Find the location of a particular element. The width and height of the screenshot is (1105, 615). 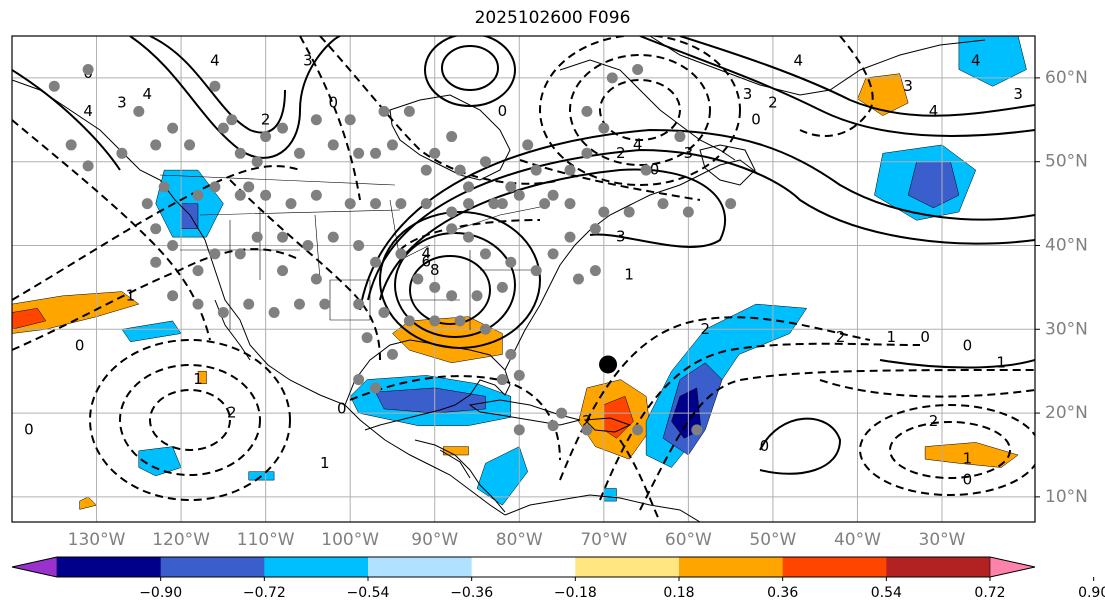

contour-label: 2 is located at coordinates (773, 103).